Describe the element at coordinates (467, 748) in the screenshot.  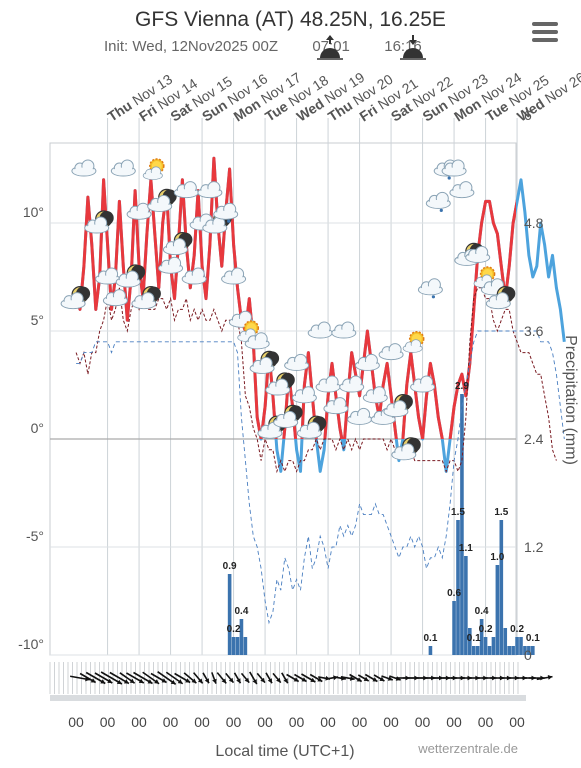
I see `brand-label: wetterzentrale.de` at that location.